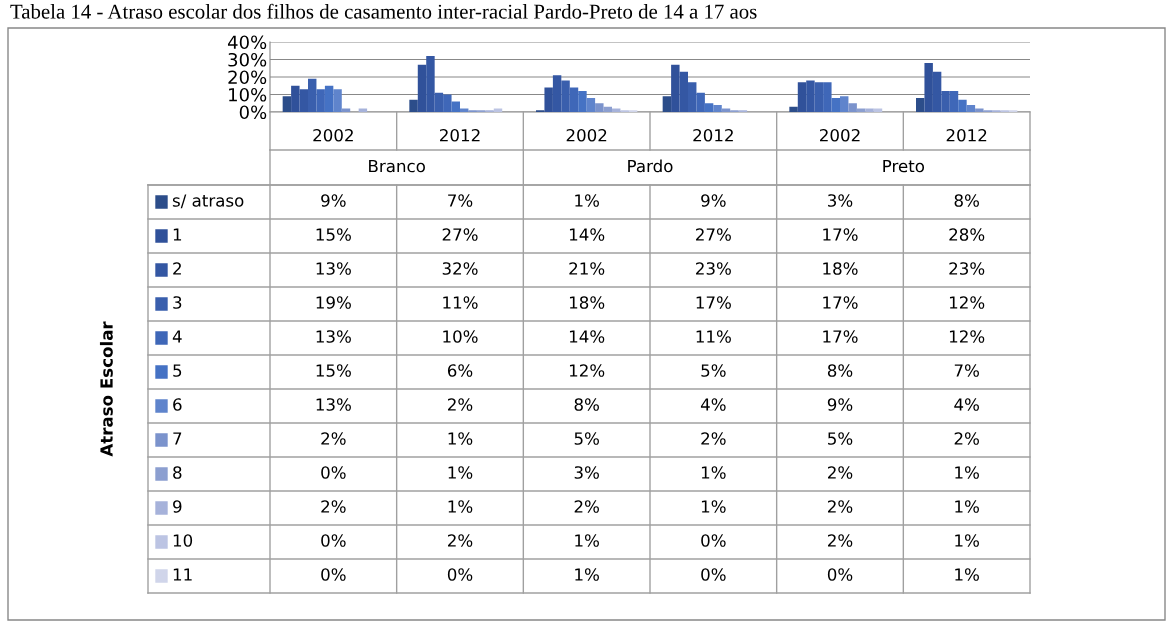 This screenshot has height=628, width=1173. What do you see at coordinates (177, 268) in the screenshot?
I see `legend-label: 2` at bounding box center [177, 268].